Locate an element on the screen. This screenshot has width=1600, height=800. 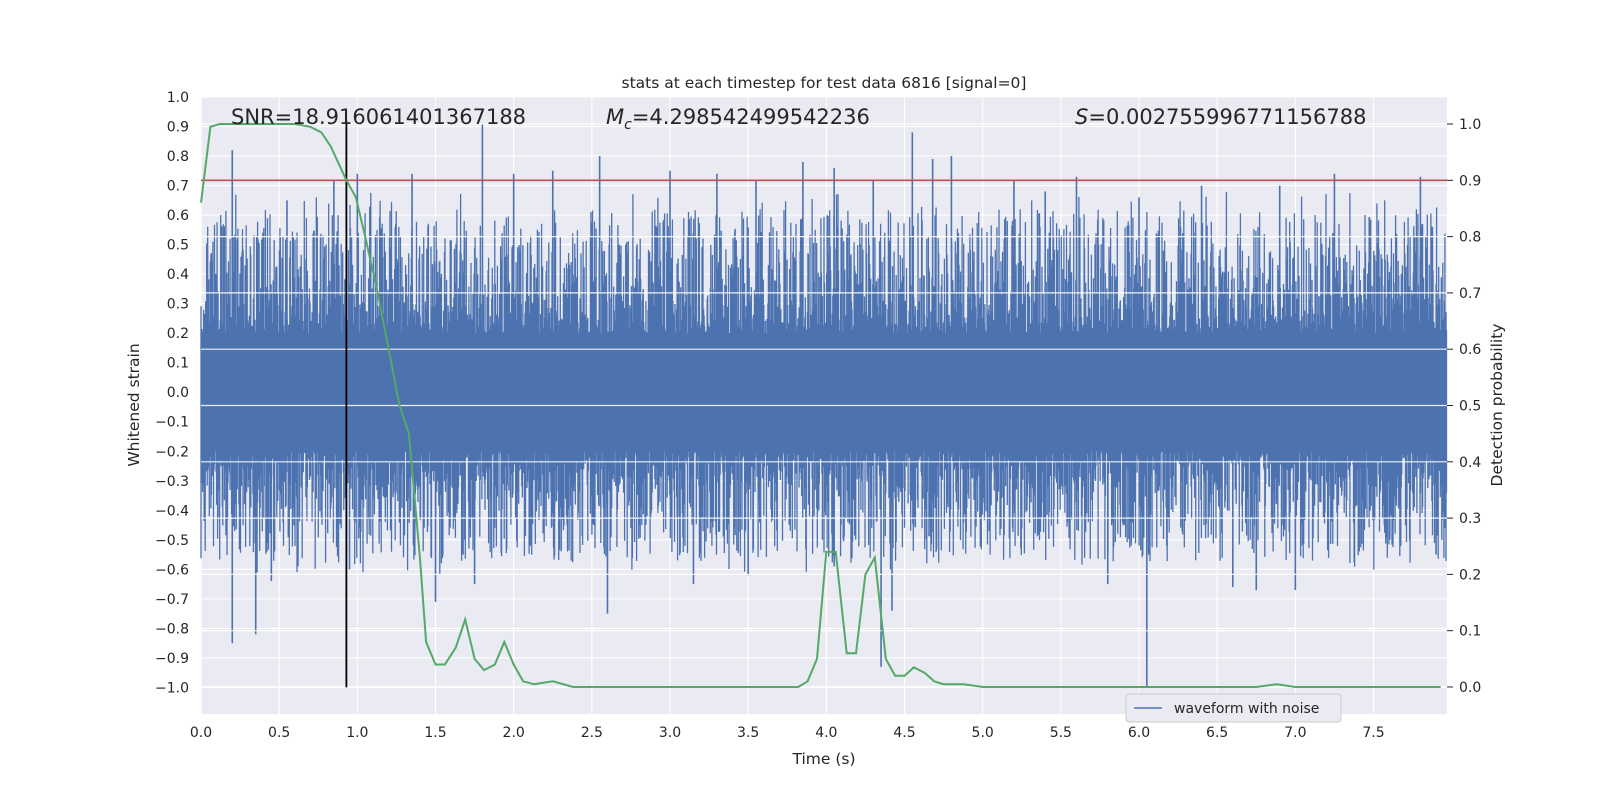
s-annotation: S=0.002755996771156788 is located at coordinates (1220, 117).